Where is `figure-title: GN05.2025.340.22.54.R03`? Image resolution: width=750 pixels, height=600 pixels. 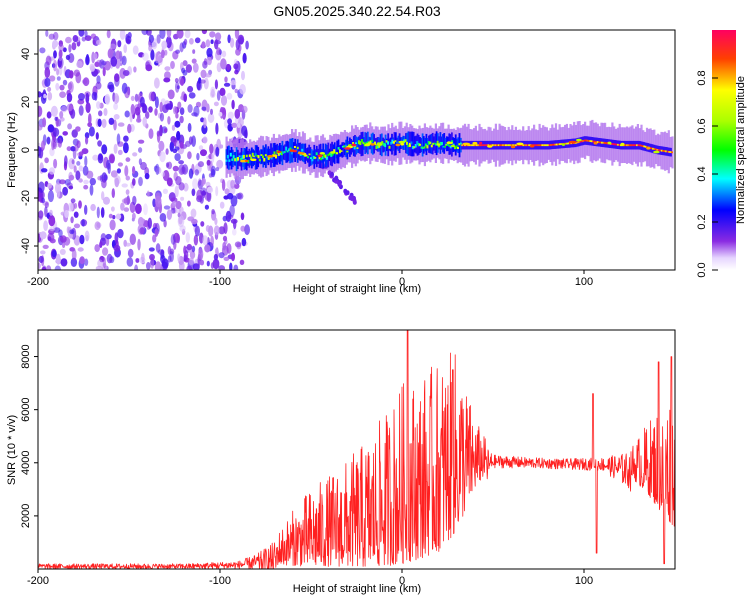 figure-title: GN05.2025.340.22.54.R03 is located at coordinates (357, 11).